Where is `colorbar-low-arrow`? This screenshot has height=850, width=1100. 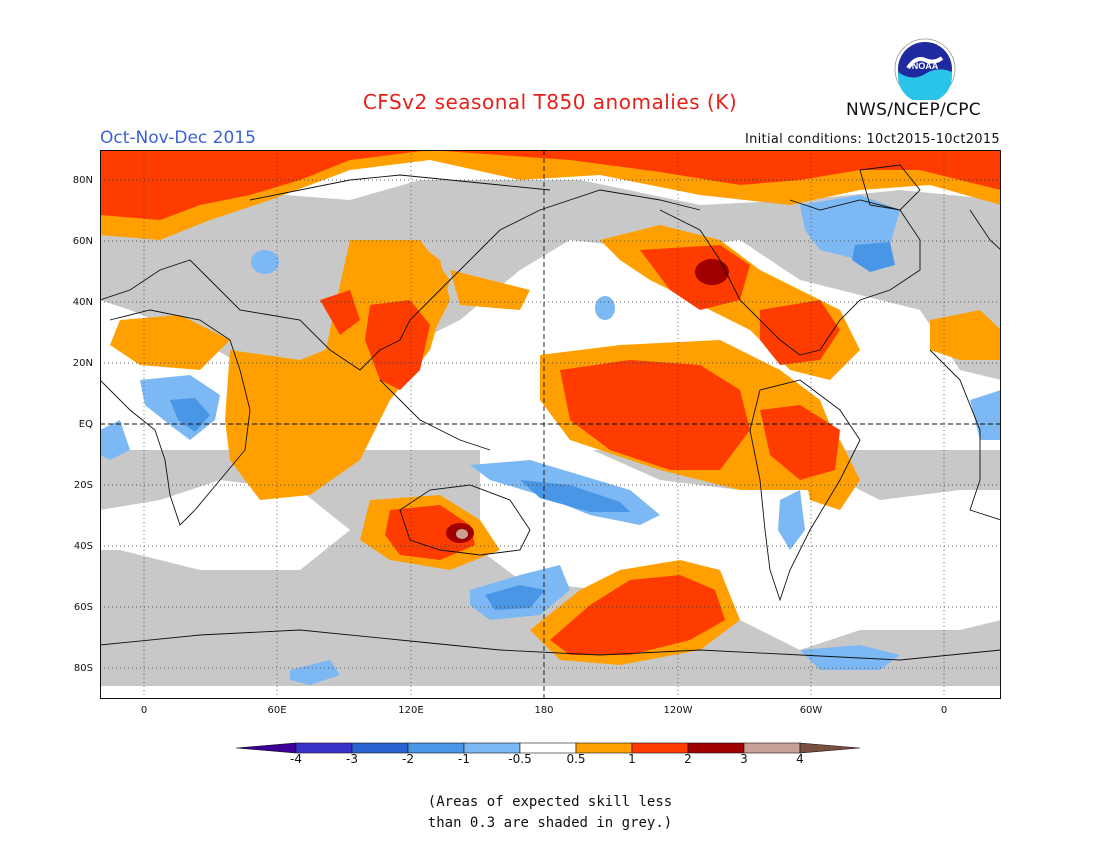
colorbar-low-arrow is located at coordinates (266, 748).